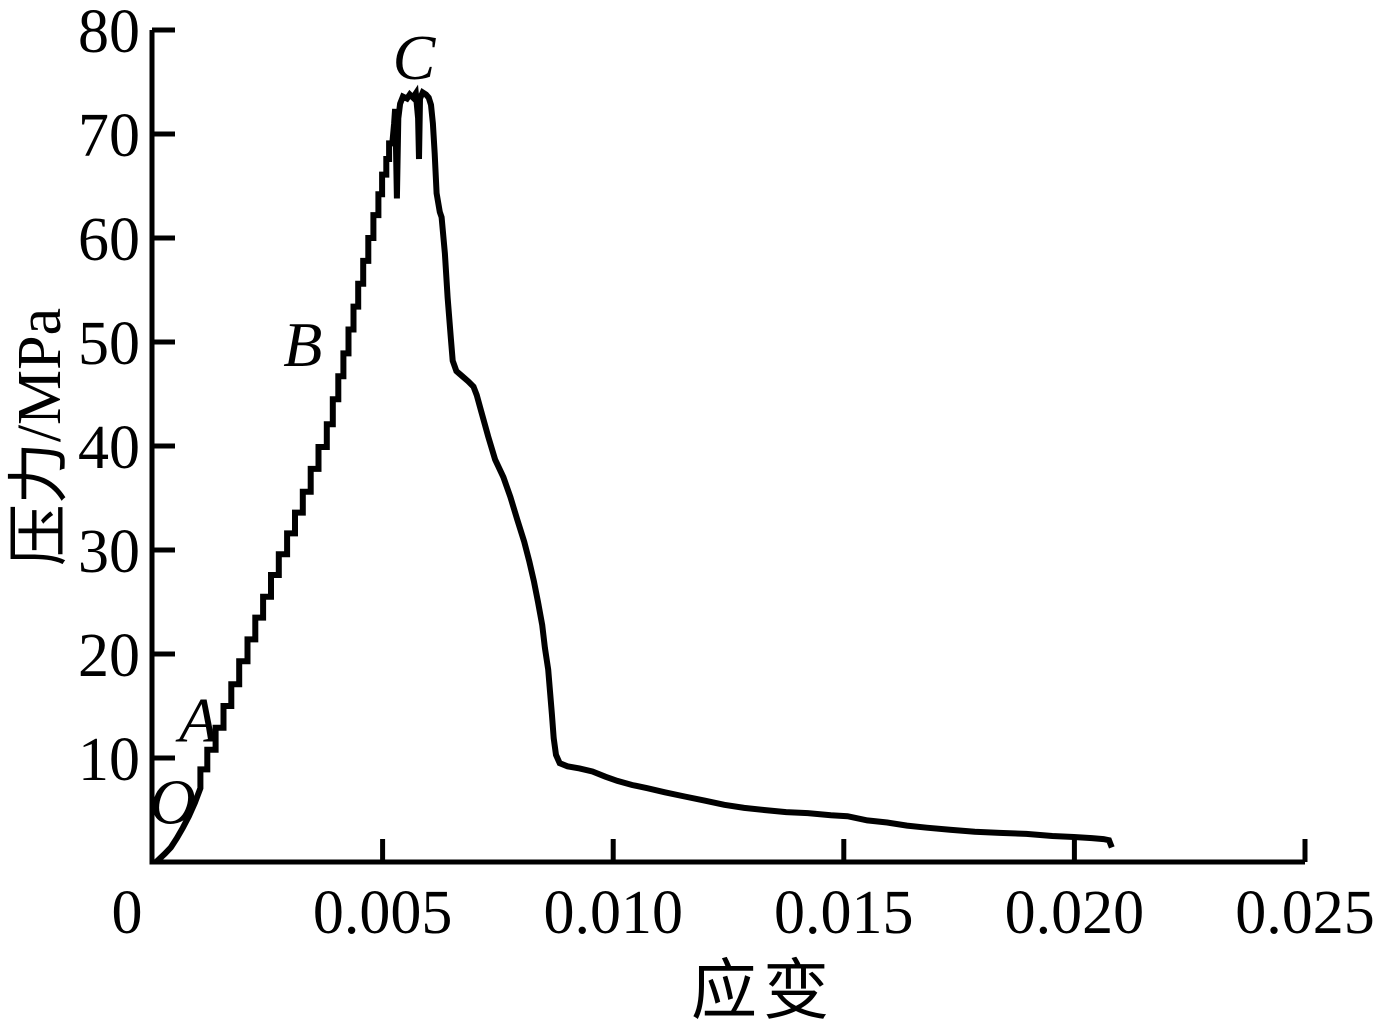  Describe the element at coordinates (1075, 913) in the screenshot. I see `x-tick-label: 0.020` at that location.